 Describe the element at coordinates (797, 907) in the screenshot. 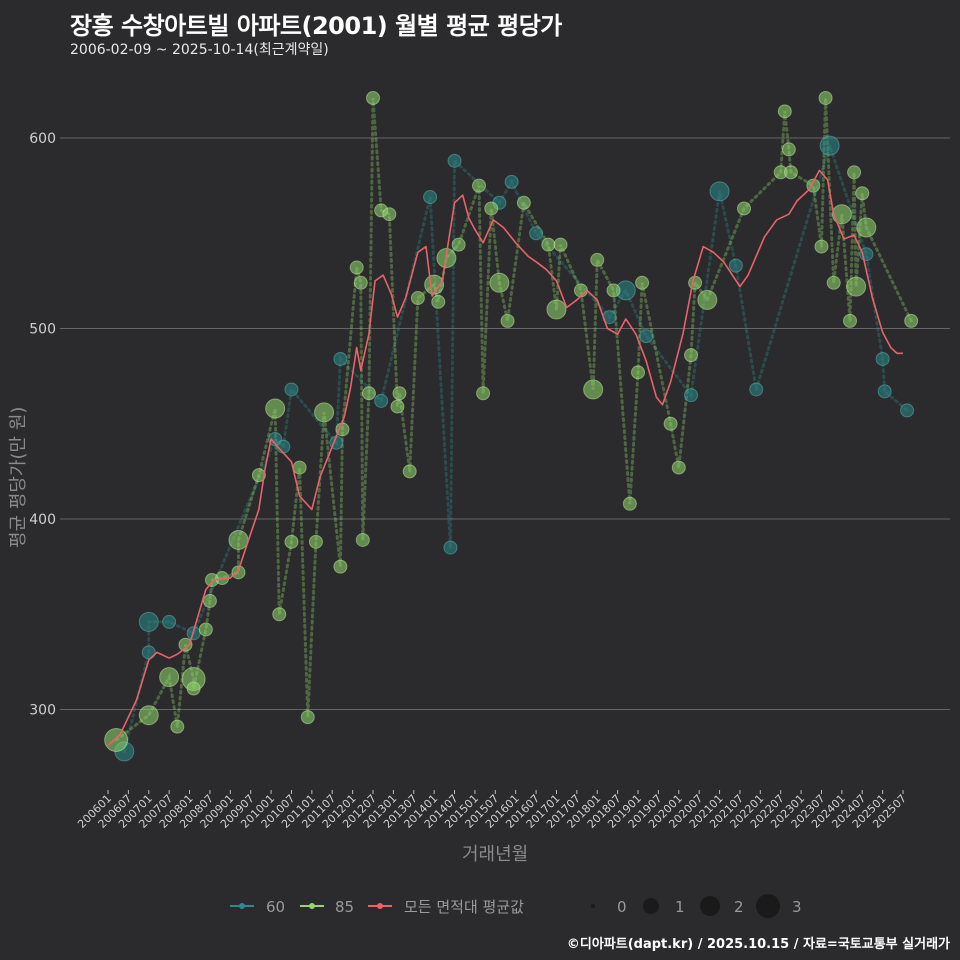

I see `legend-size-3: 3` at that location.